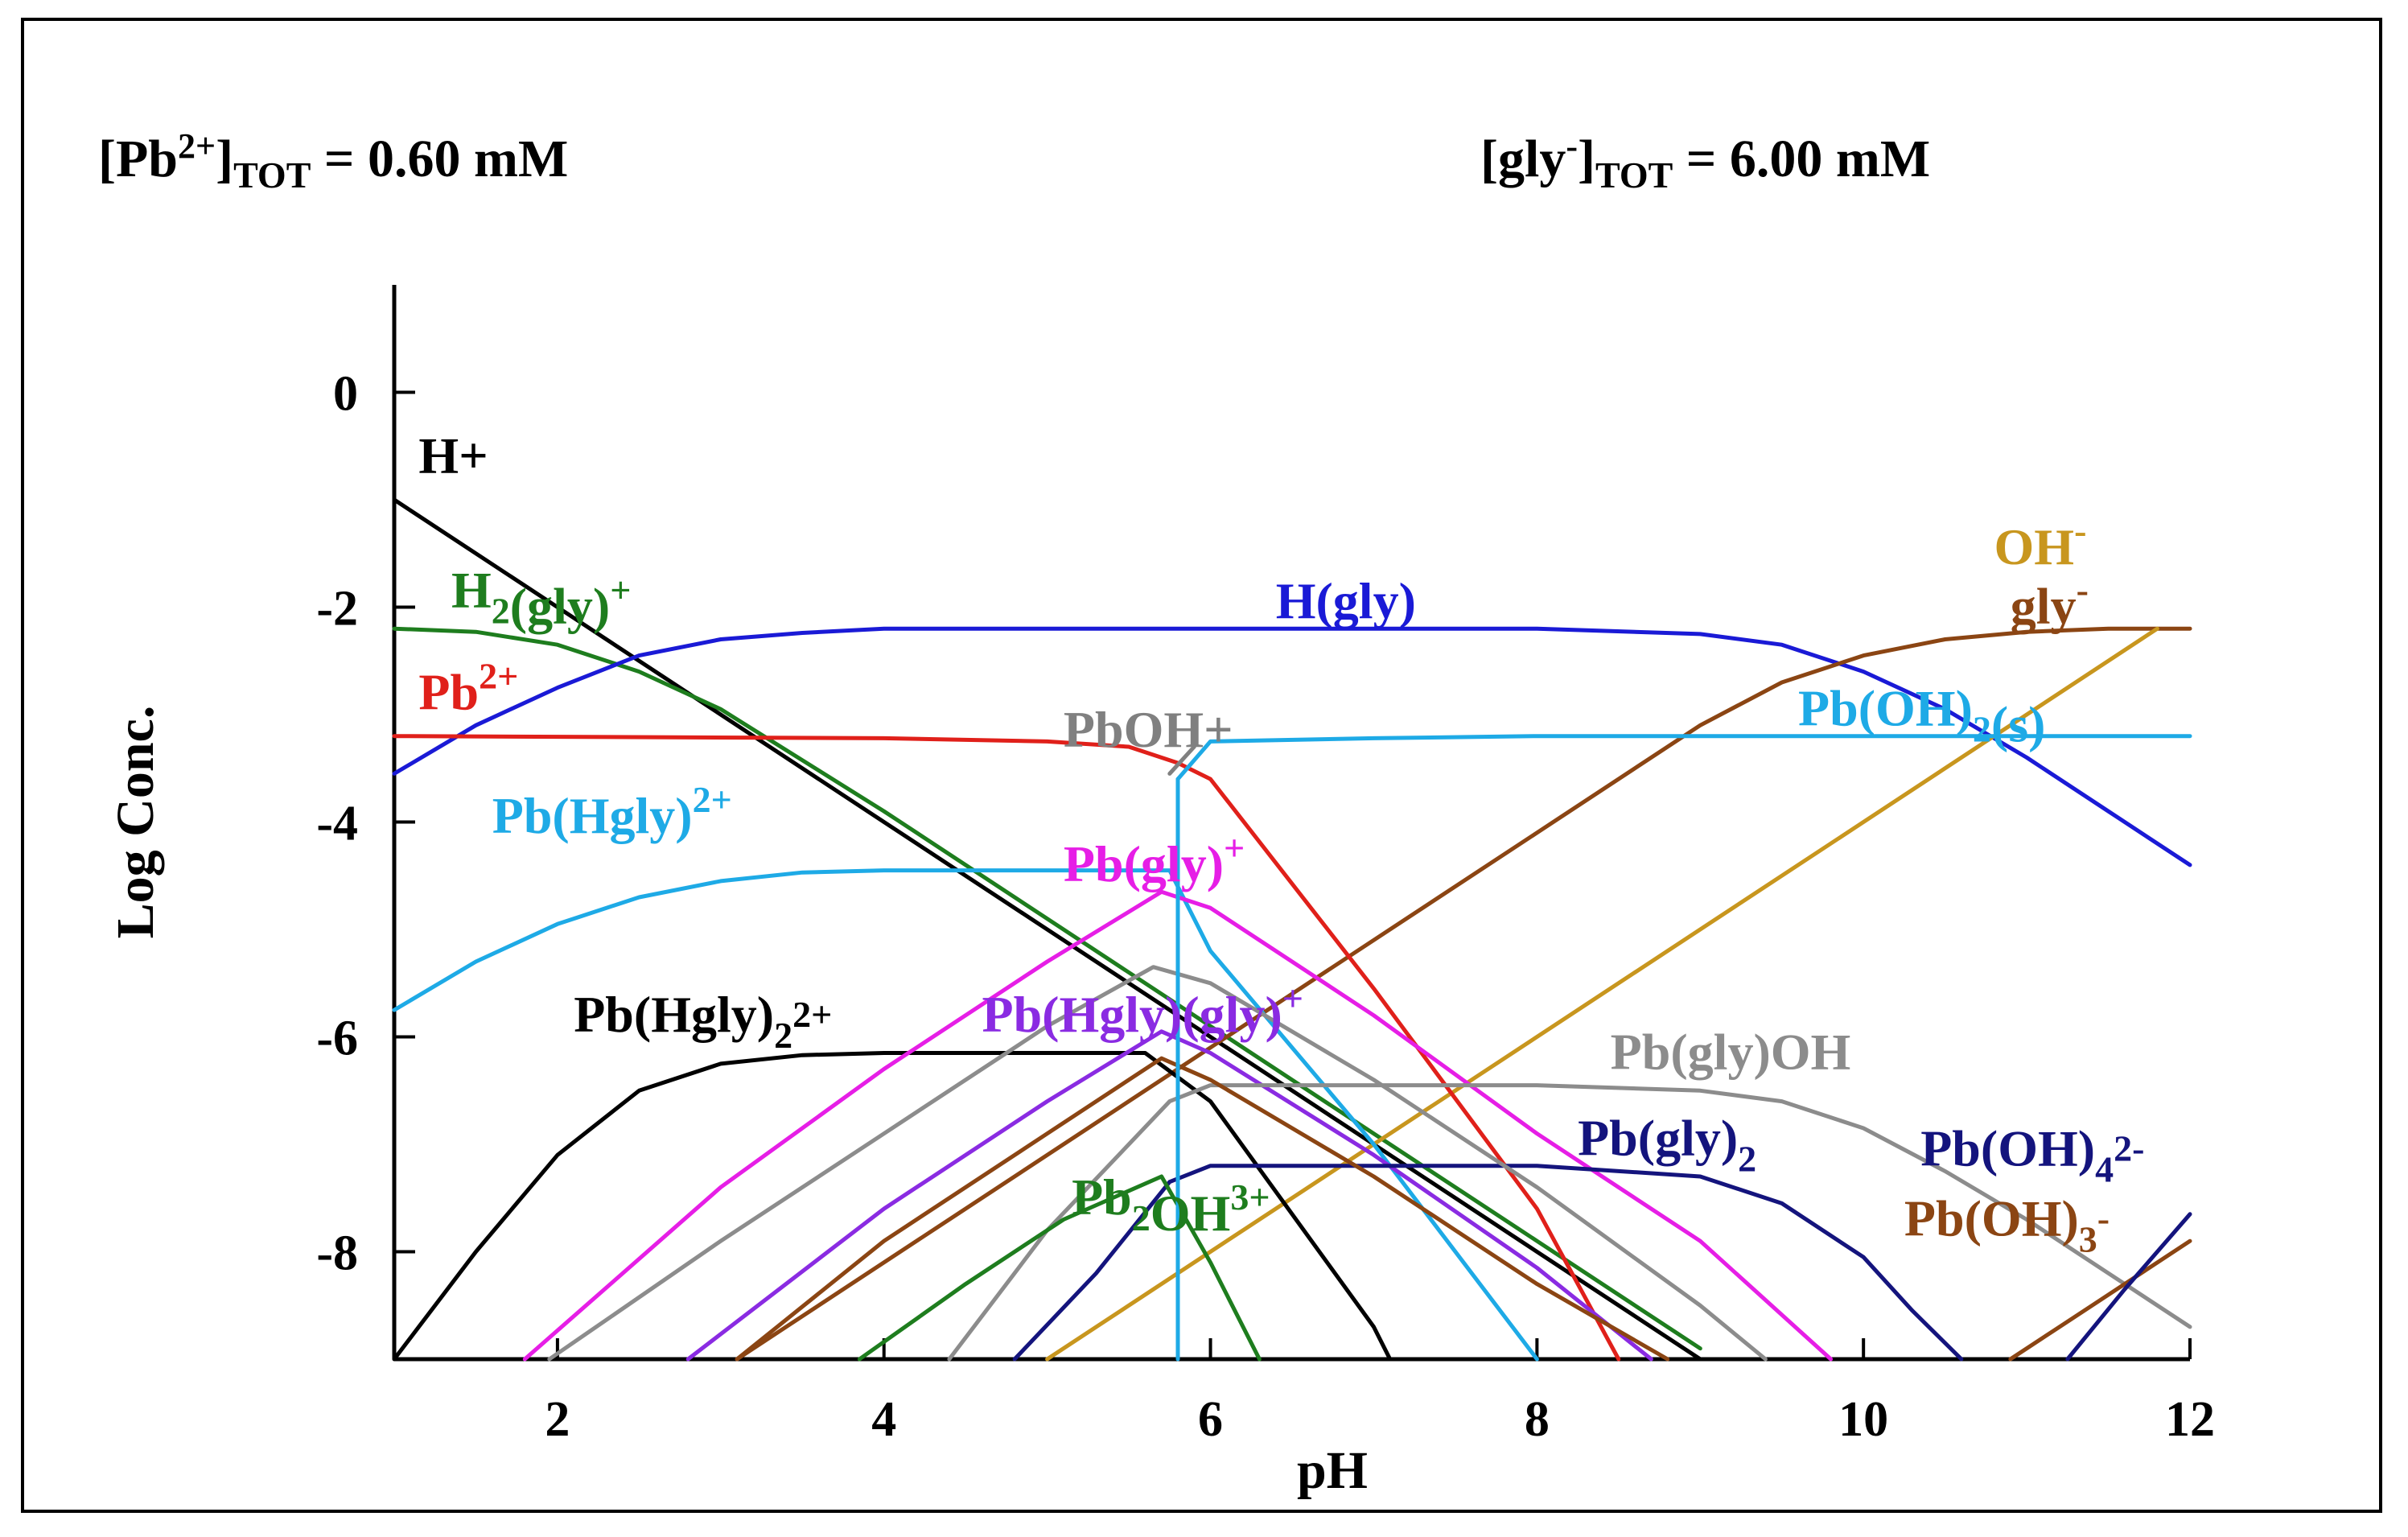 The width and height of the screenshot is (2408, 1537). I want to click on species-label-pb2: Pb2+, so click(468, 687).